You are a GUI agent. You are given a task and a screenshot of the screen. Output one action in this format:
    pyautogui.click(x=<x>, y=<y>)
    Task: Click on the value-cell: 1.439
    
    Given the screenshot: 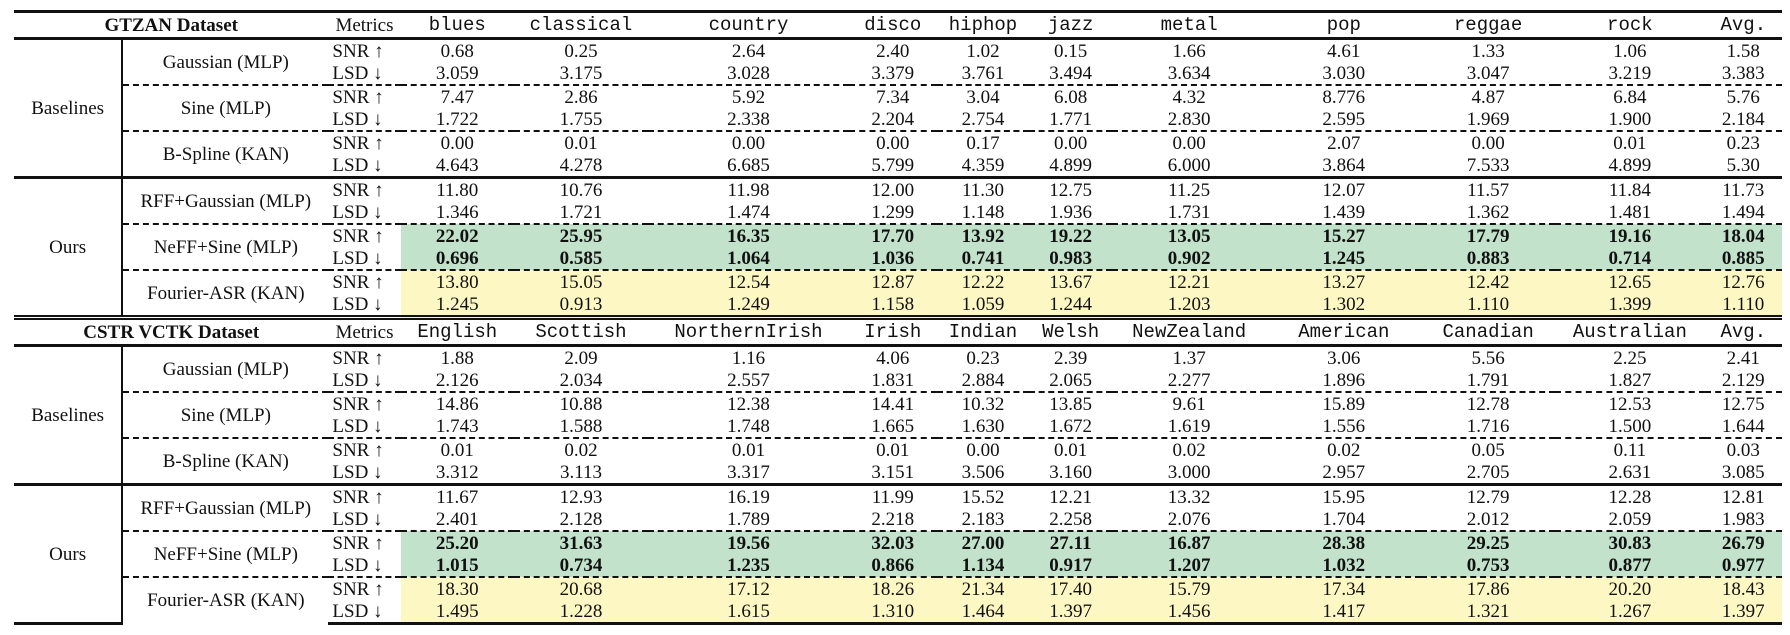 What is the action you would take?
    pyautogui.click(x=1344, y=212)
    